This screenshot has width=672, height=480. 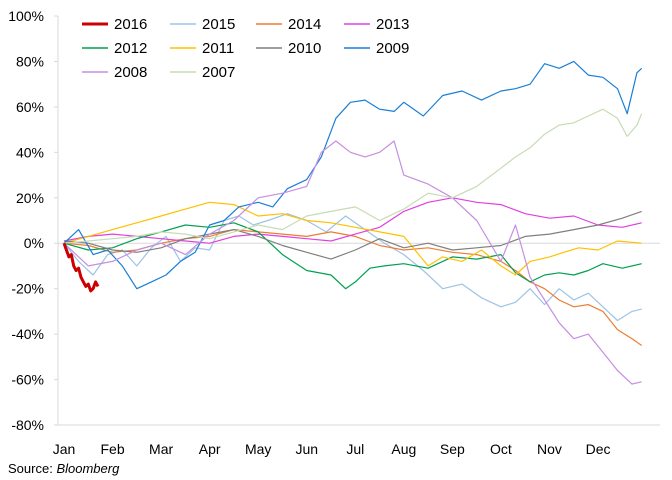 What do you see at coordinates (81, 267) in the screenshot?
I see `series-line-2016` at bounding box center [81, 267].